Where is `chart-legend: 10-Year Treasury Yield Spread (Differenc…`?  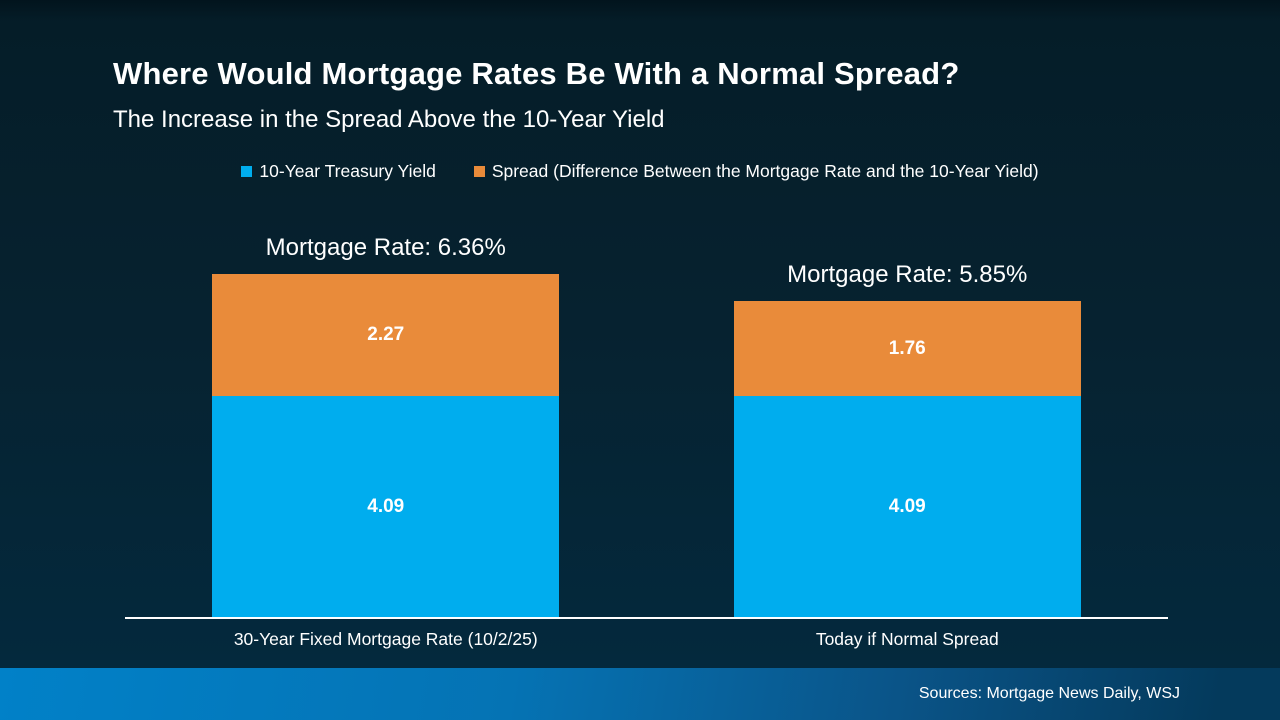 chart-legend: 10-Year Treasury Yield Spread (Differenc… is located at coordinates (640, 171).